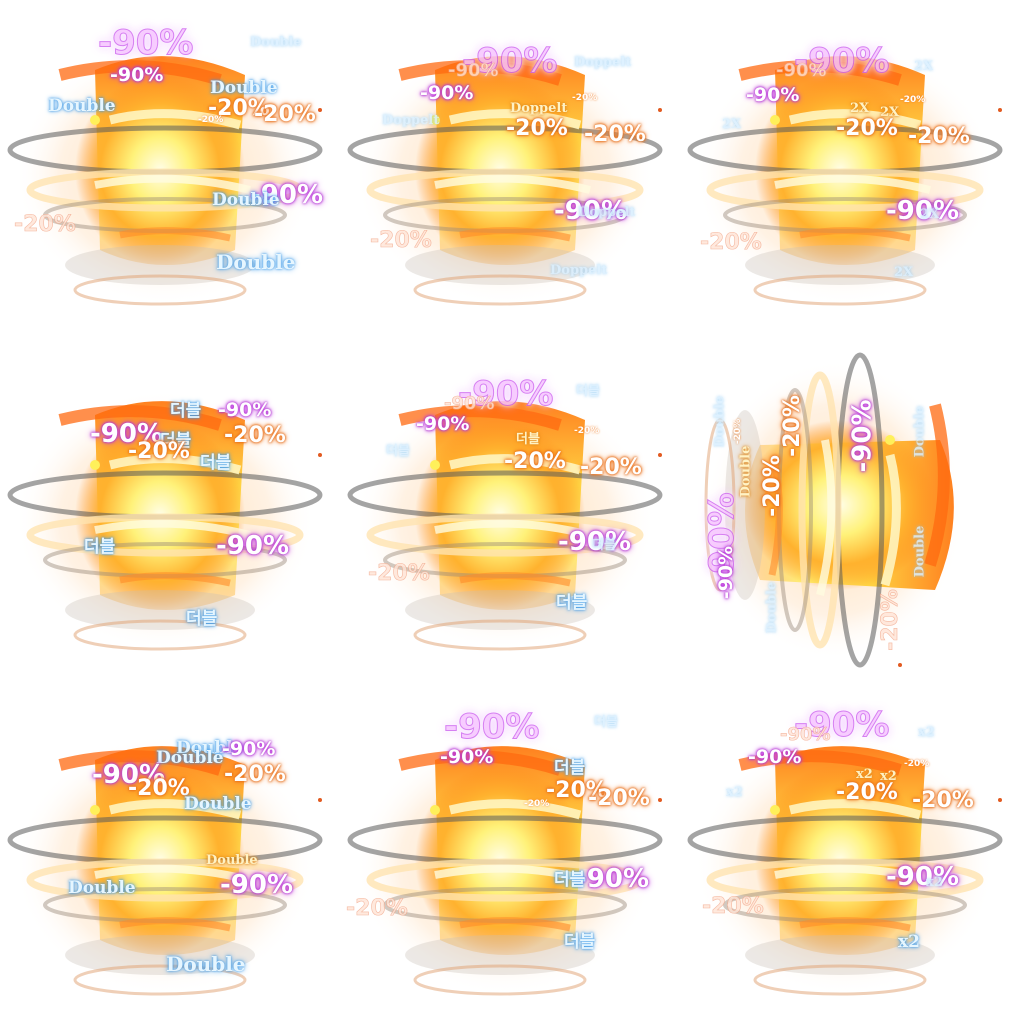  What do you see at coordinates (859, 108) in the screenshot?
I see `buff-label-gold: 2X` at bounding box center [859, 108].